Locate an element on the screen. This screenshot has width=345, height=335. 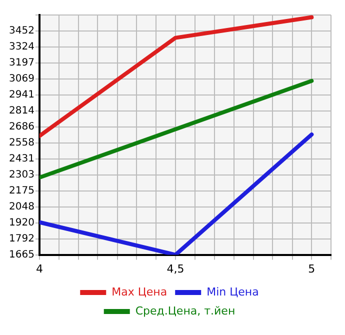
x-tick-label: 4 is located at coordinates (39, 269).